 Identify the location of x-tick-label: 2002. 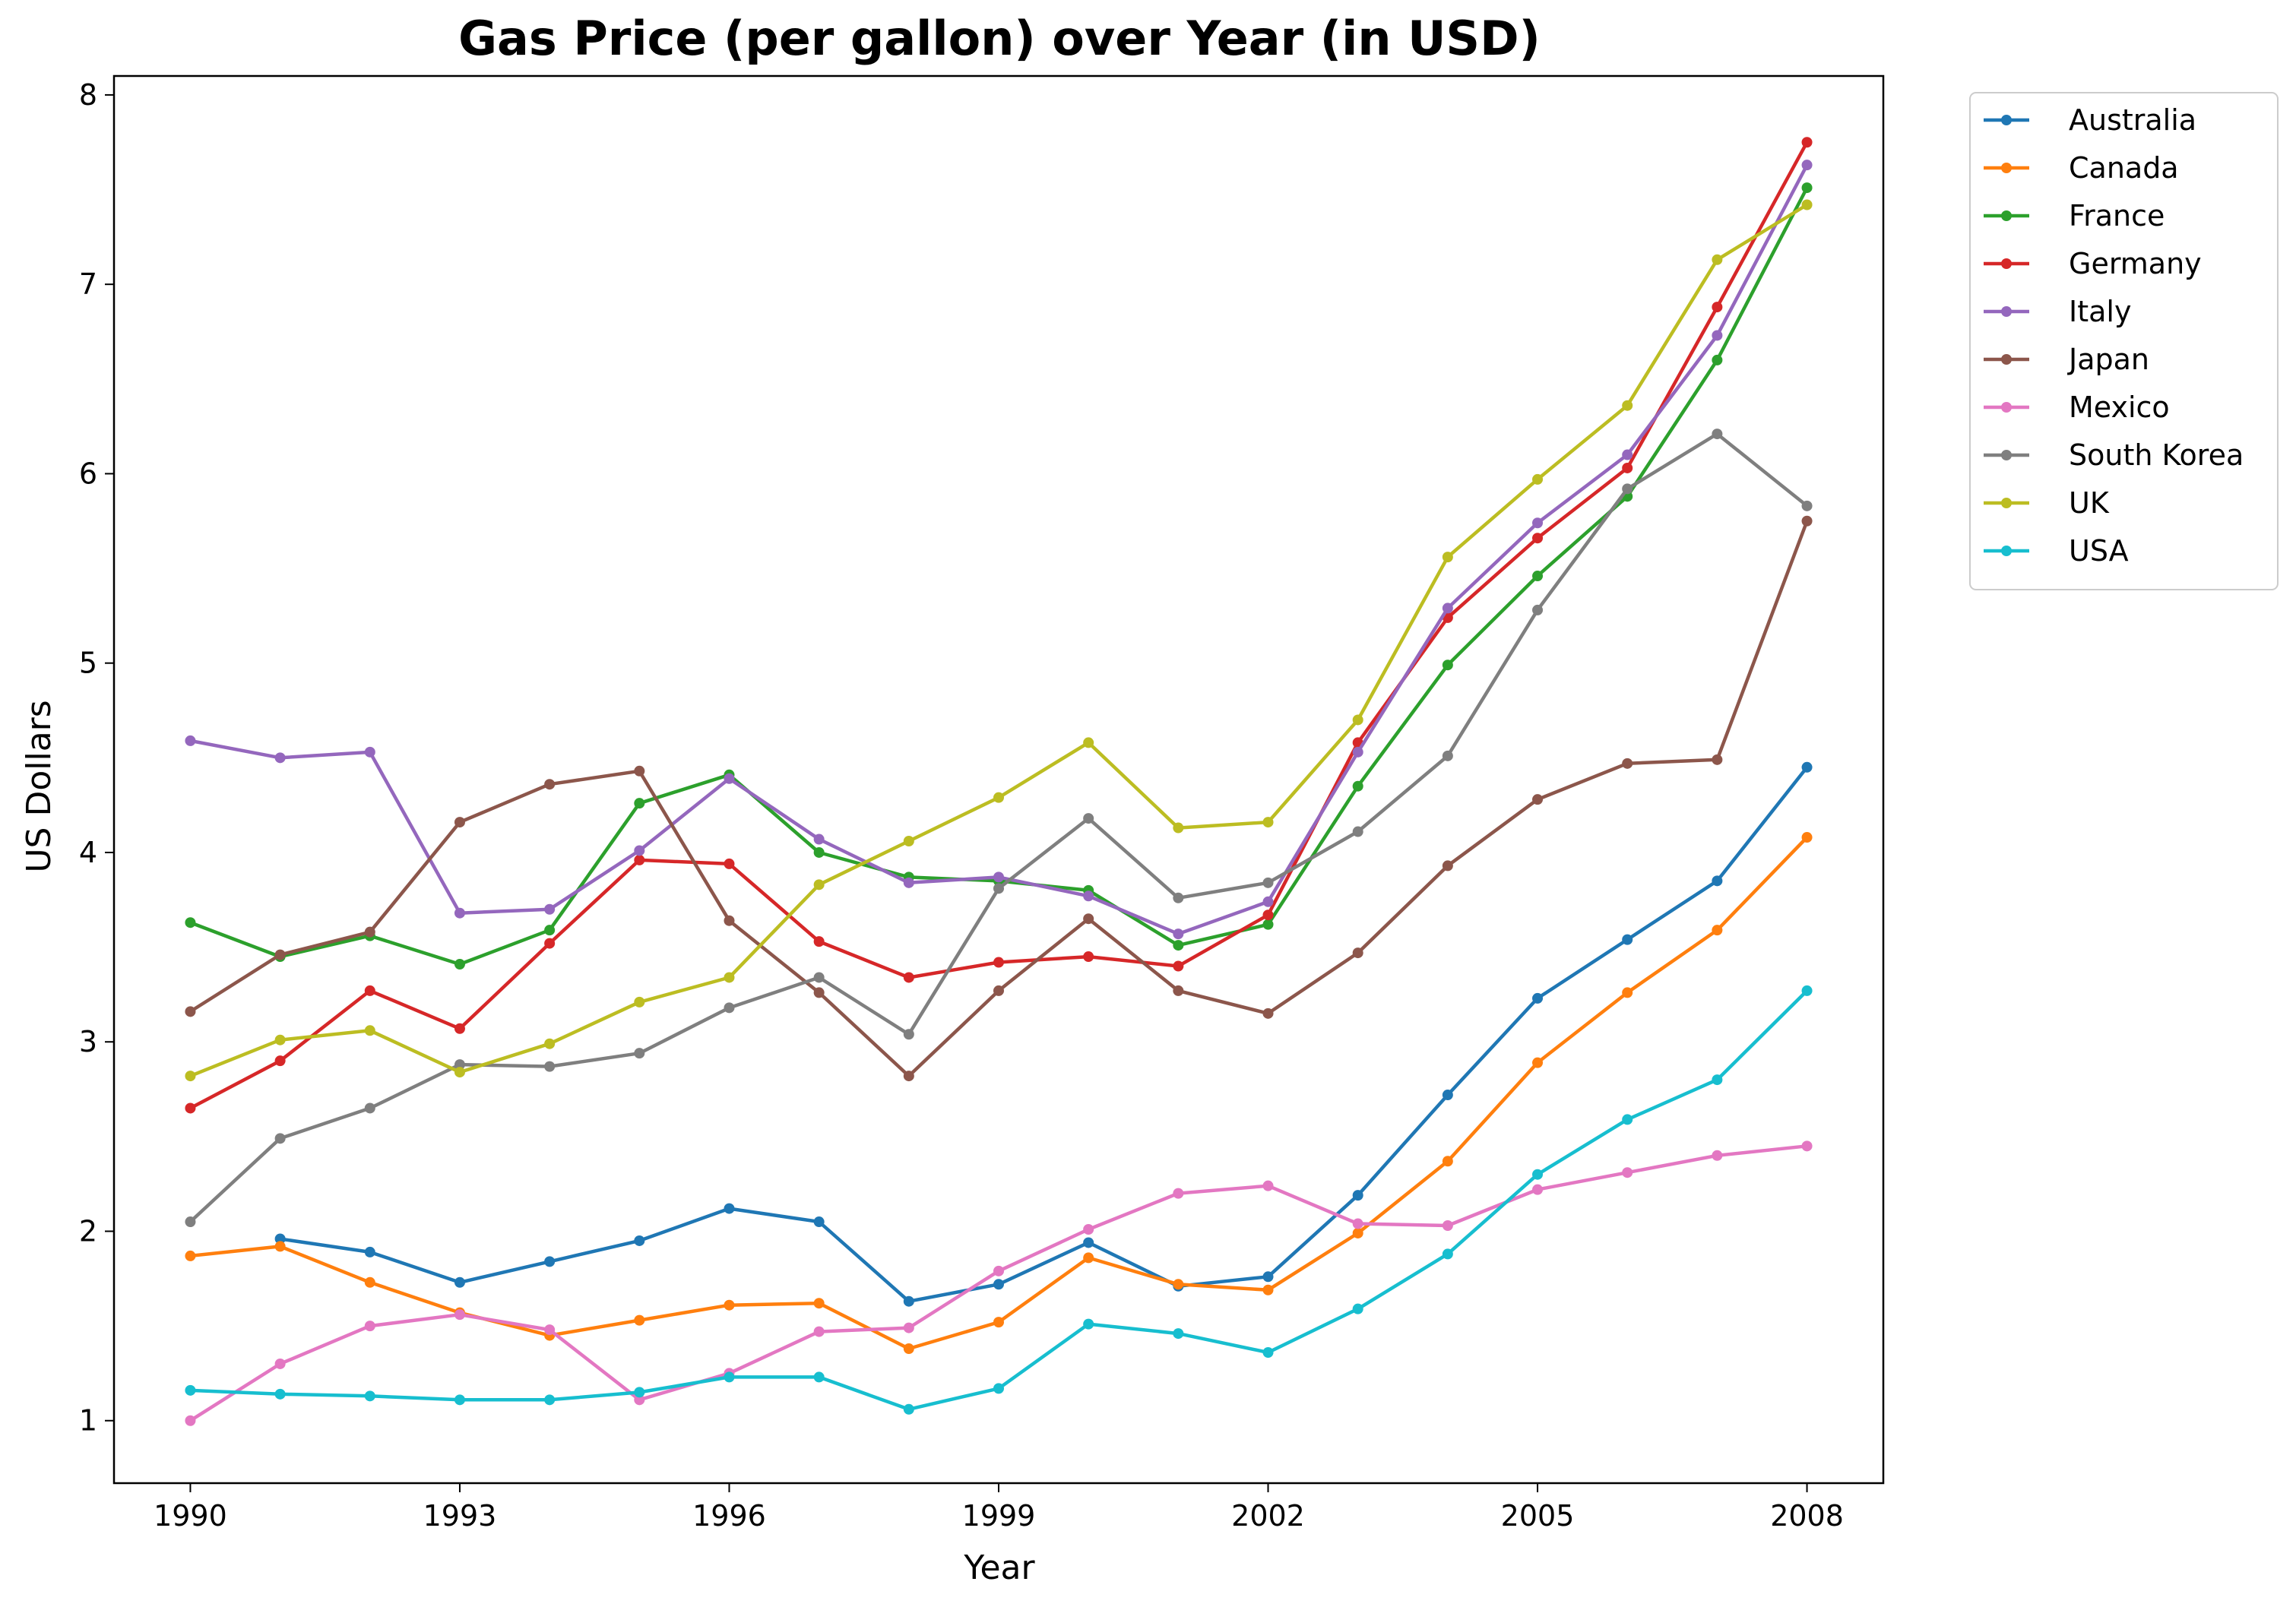
(1268, 1516).